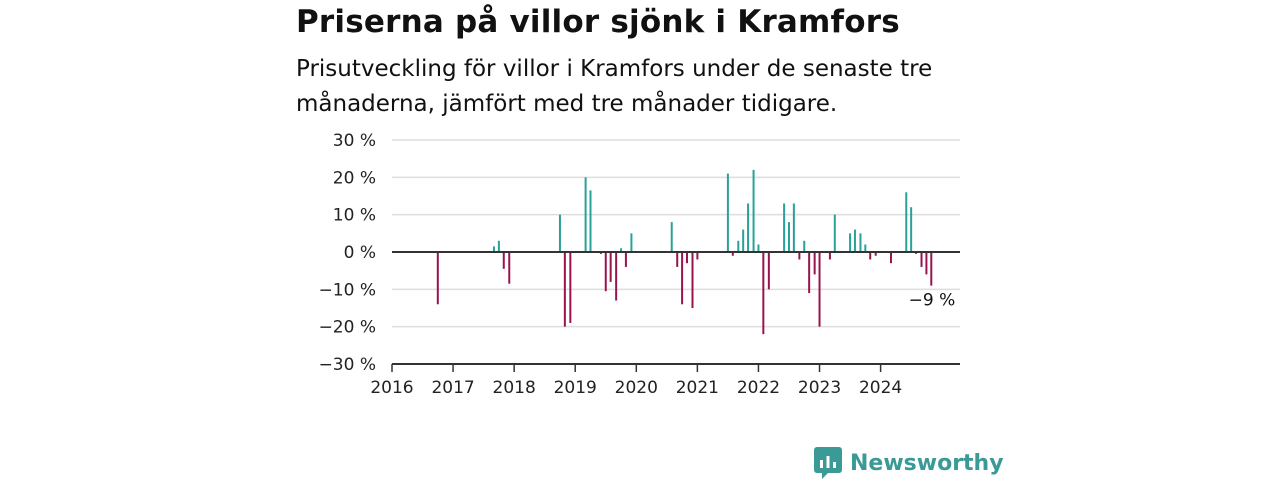  I want to click on x-tick-label: 2021, so click(697, 388).